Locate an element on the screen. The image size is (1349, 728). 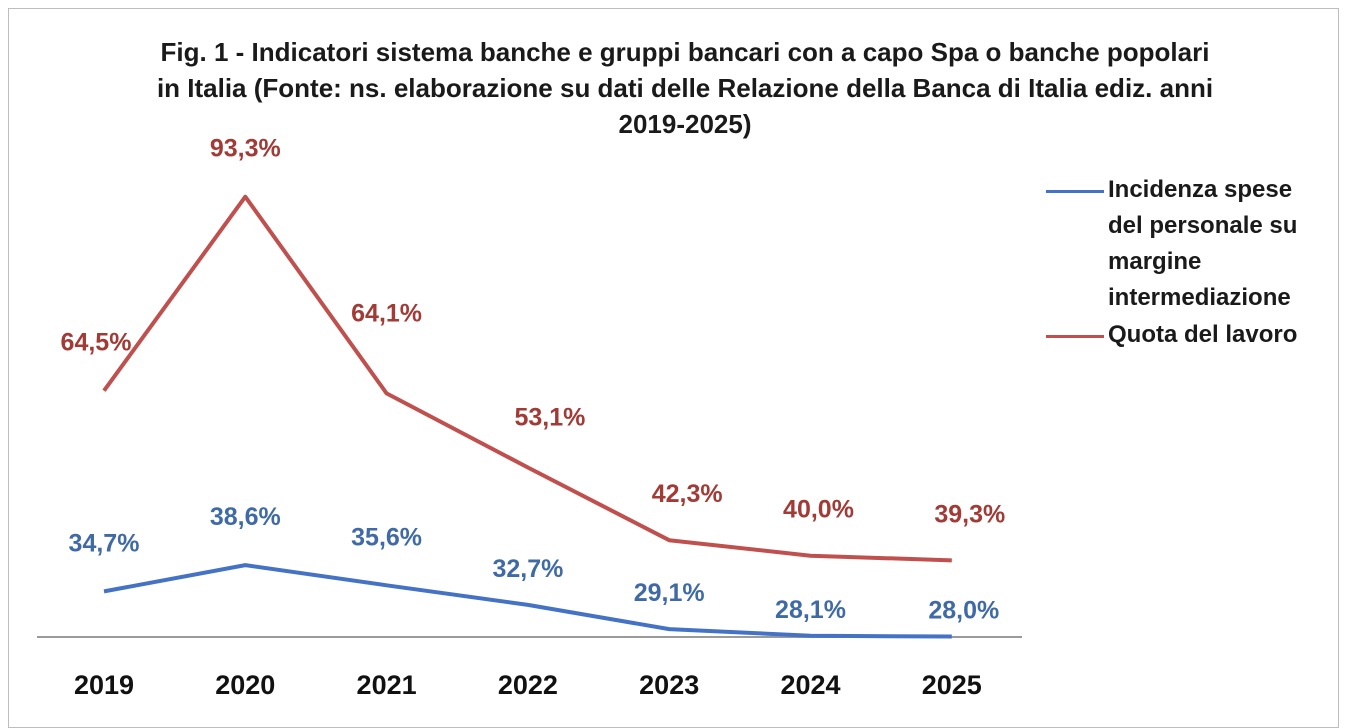
x-tick-label: 2021 is located at coordinates (387, 685).